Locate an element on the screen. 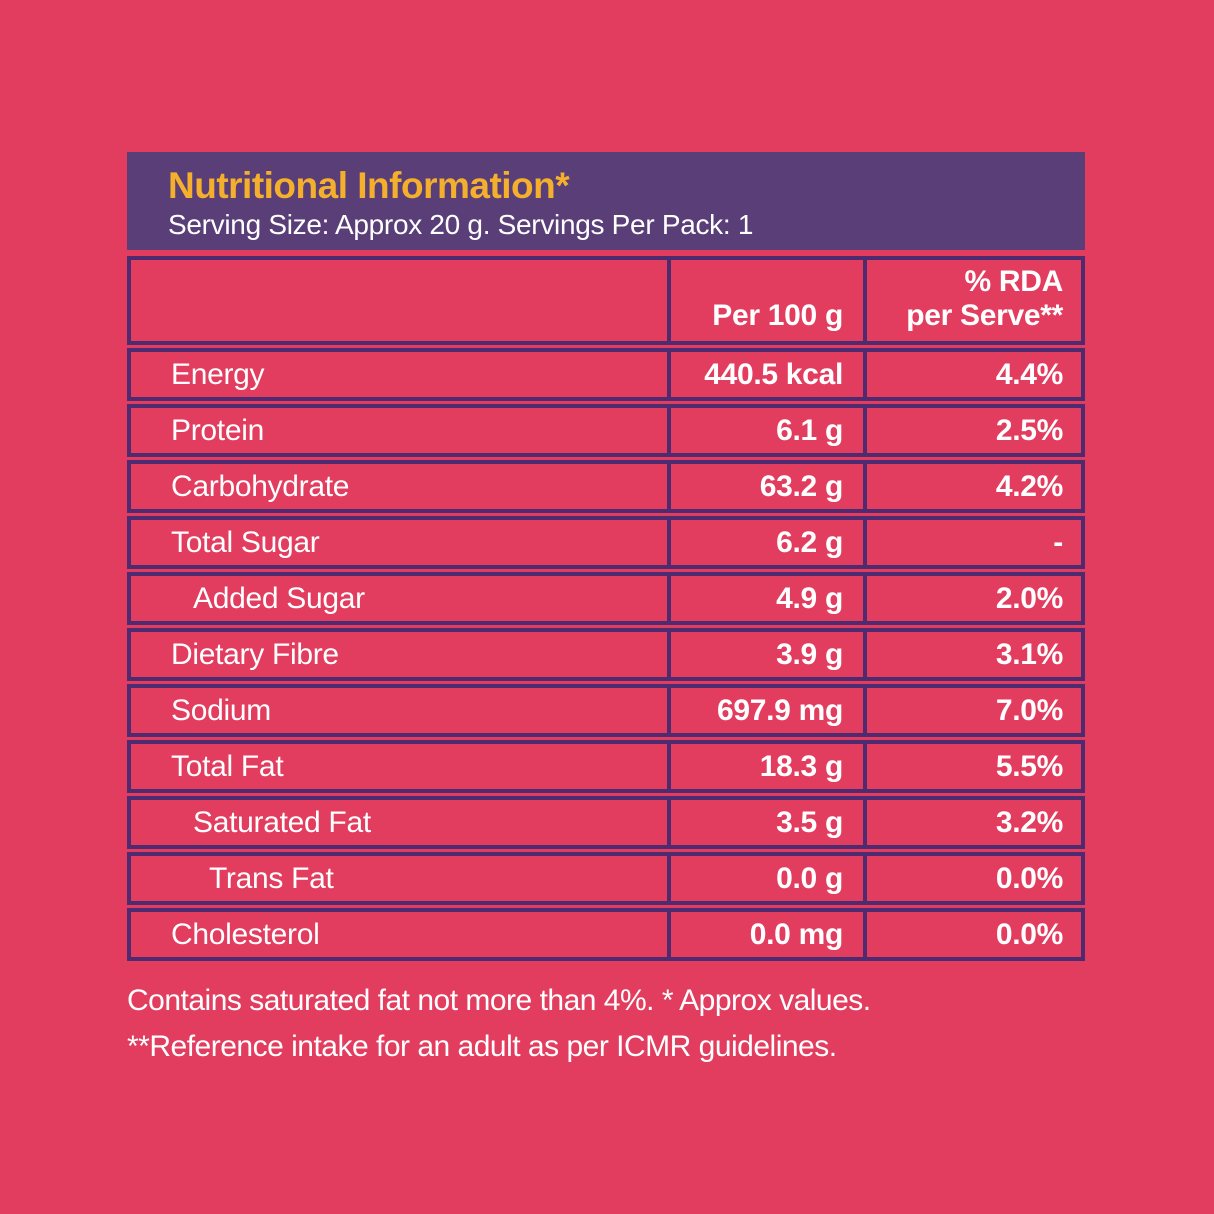 The width and height of the screenshot is (1214, 1214). per-100g-value: 697.9 mg is located at coordinates (765, 710).